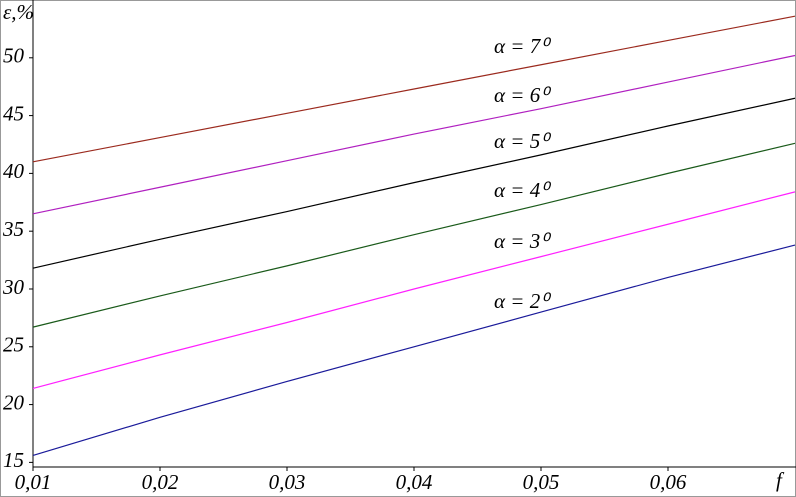 The width and height of the screenshot is (796, 497). Describe the element at coordinates (14, 56) in the screenshot. I see `y-tick-label: 50` at that location.